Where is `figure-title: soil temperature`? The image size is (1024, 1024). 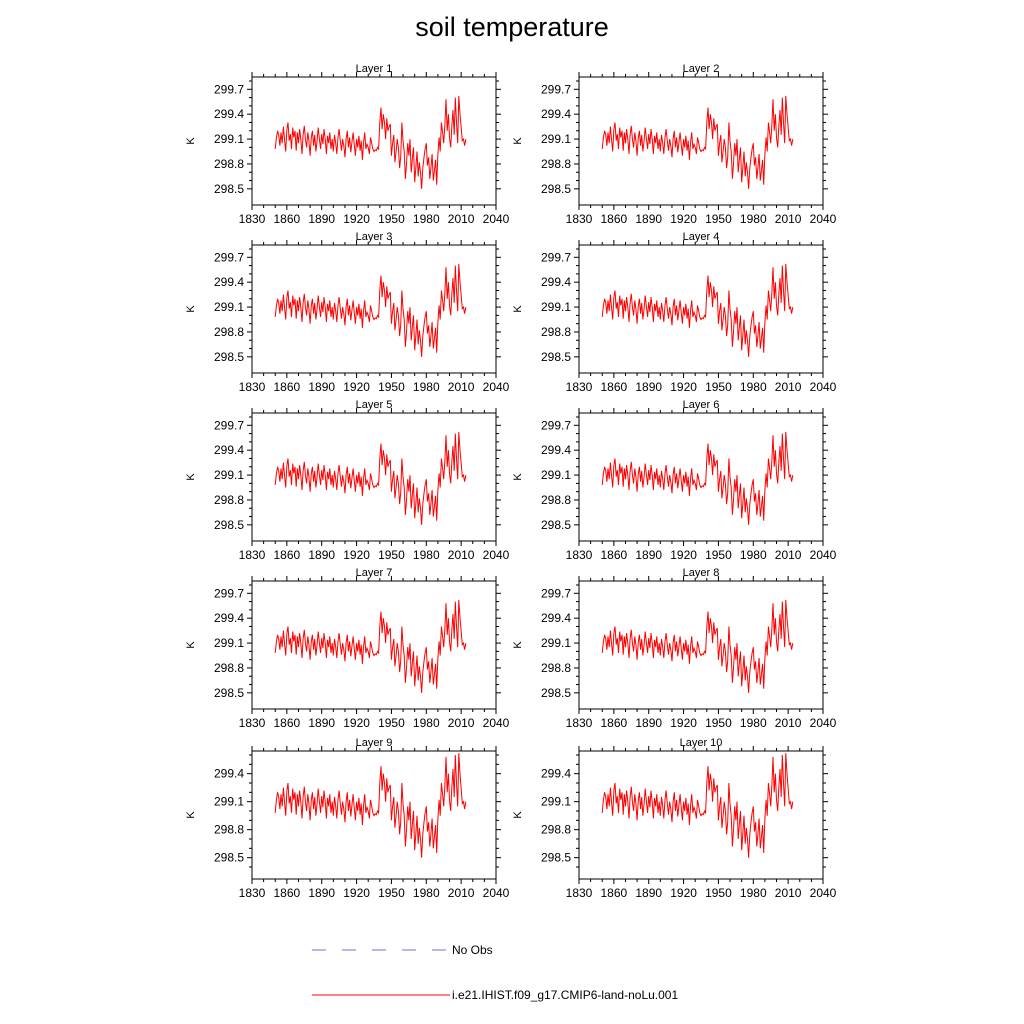
figure-title: soil temperature is located at coordinates (512, 27).